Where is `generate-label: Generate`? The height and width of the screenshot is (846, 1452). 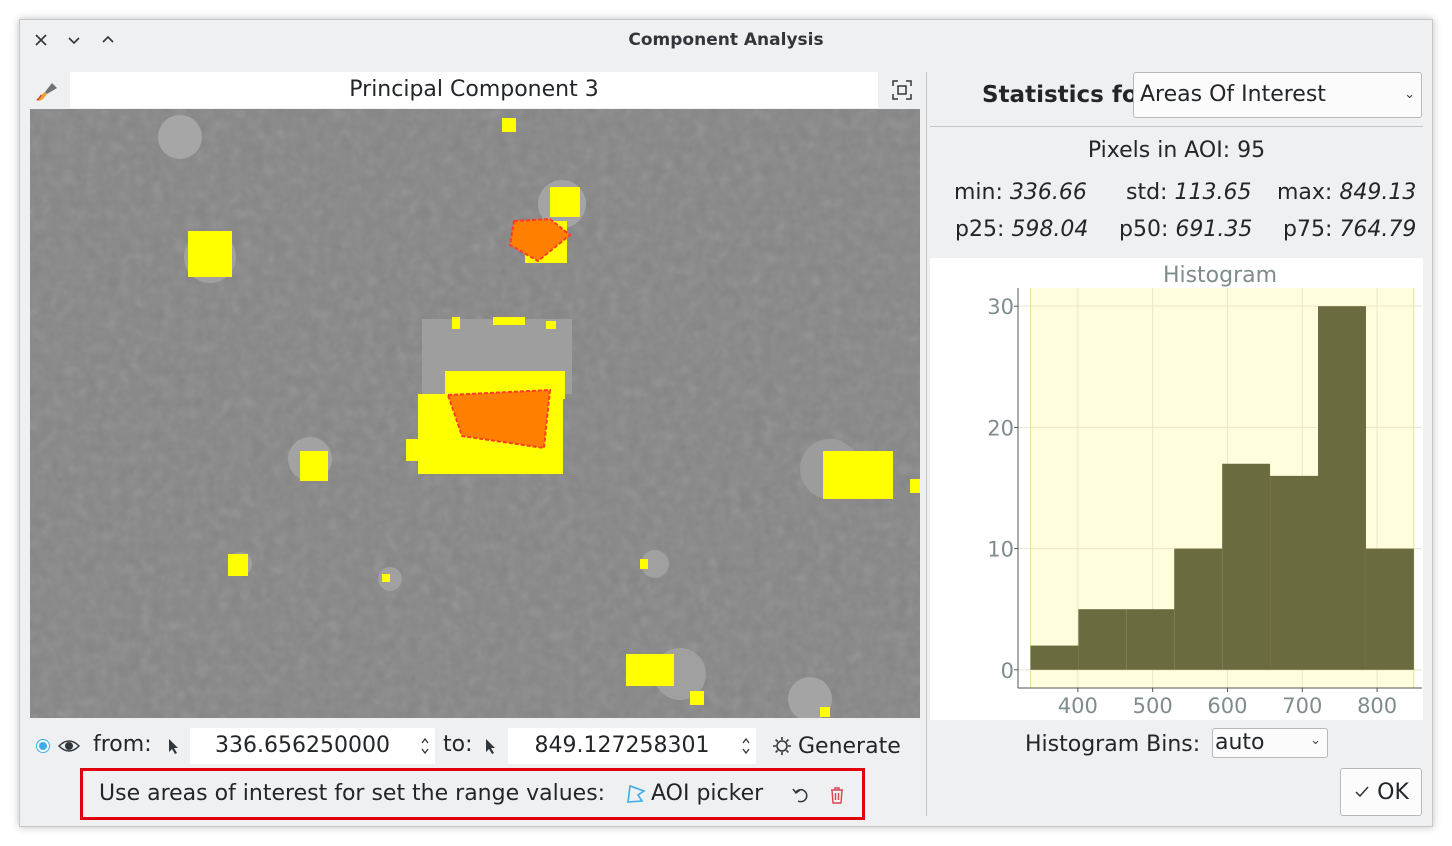 generate-label: Generate is located at coordinates (849, 746).